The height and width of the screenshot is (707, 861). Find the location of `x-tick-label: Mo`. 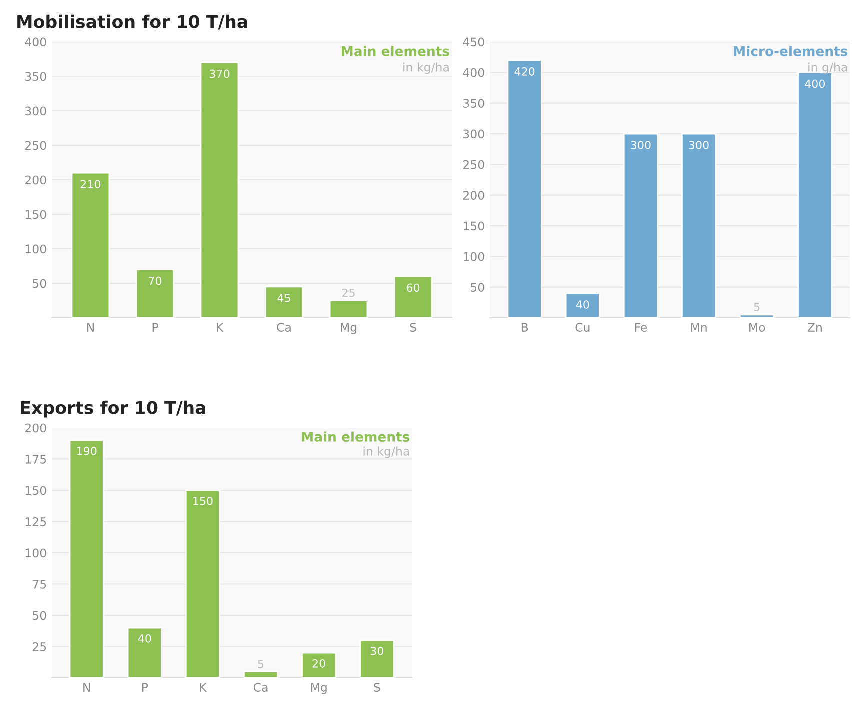

x-tick-label: Mo is located at coordinates (758, 327).